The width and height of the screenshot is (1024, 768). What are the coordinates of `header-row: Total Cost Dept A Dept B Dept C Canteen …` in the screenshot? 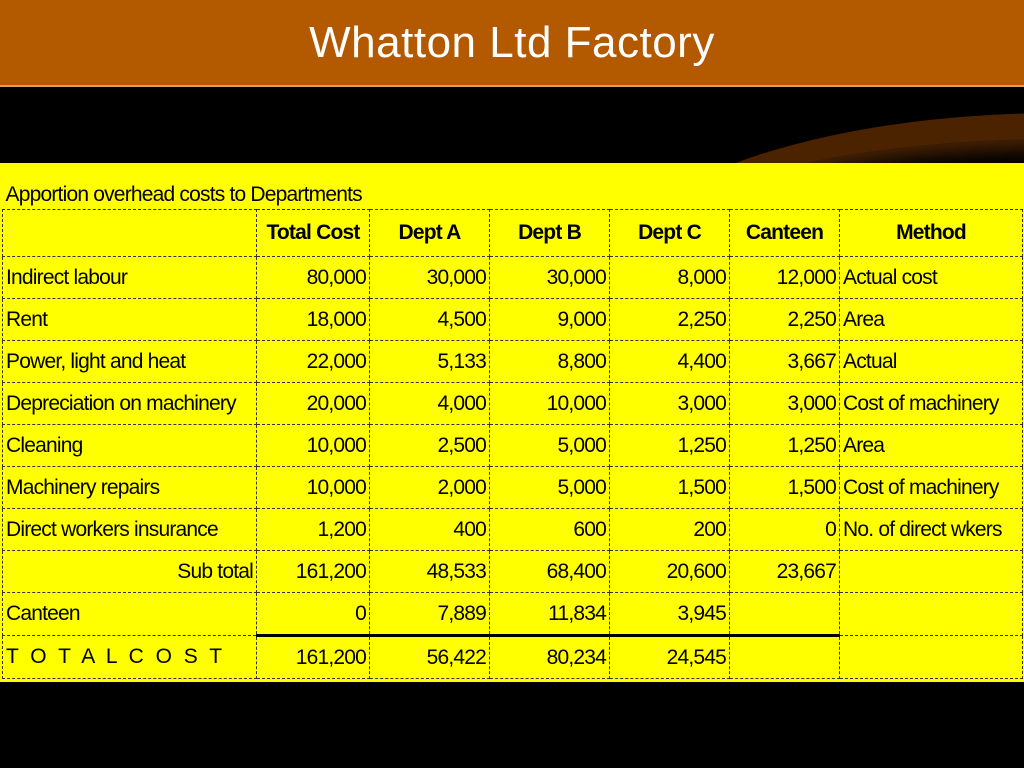 It's located at (512, 233).